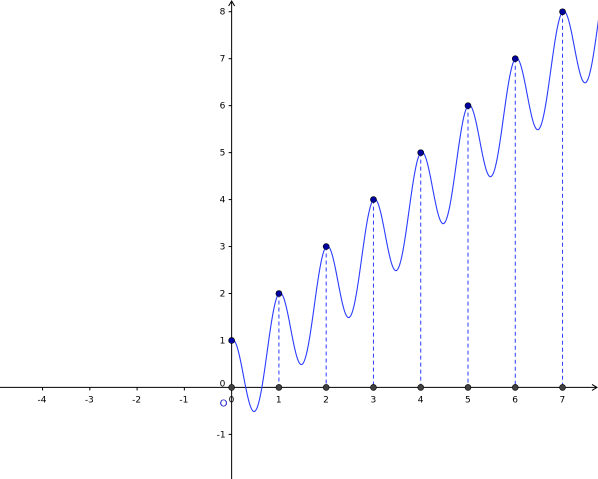  I want to click on x-tick-label: -3, so click(89, 400).